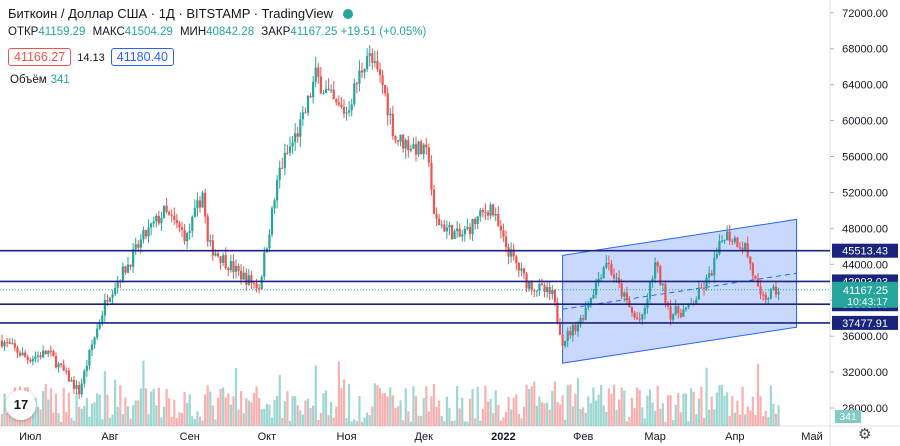 This screenshot has height=446, width=900. What do you see at coordinates (655, 437) in the screenshot?
I see `x-tick-label: Мар` at bounding box center [655, 437].